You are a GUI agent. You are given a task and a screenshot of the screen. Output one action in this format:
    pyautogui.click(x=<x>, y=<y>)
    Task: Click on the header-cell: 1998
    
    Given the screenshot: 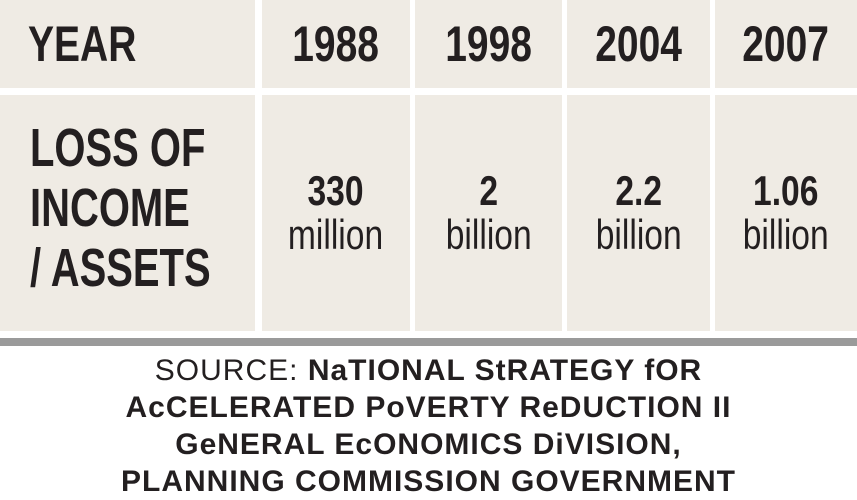 What is the action you would take?
    pyautogui.click(x=488, y=44)
    